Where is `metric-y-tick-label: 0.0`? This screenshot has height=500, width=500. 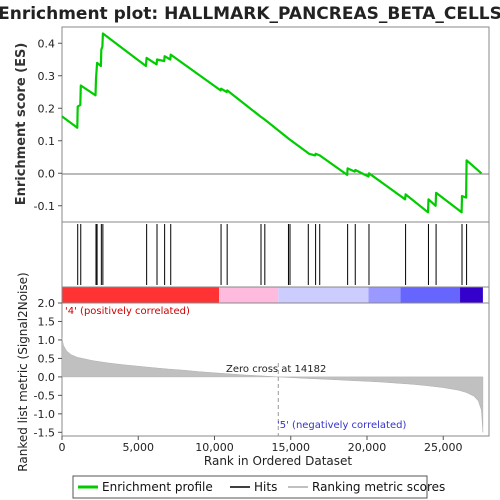 metric-y-tick-label: 0.0 is located at coordinates (47, 377).